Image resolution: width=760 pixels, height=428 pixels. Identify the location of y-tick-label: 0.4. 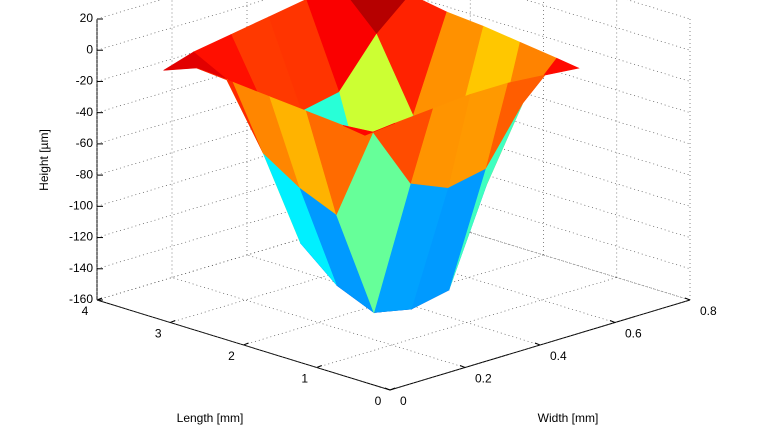
(558, 356).